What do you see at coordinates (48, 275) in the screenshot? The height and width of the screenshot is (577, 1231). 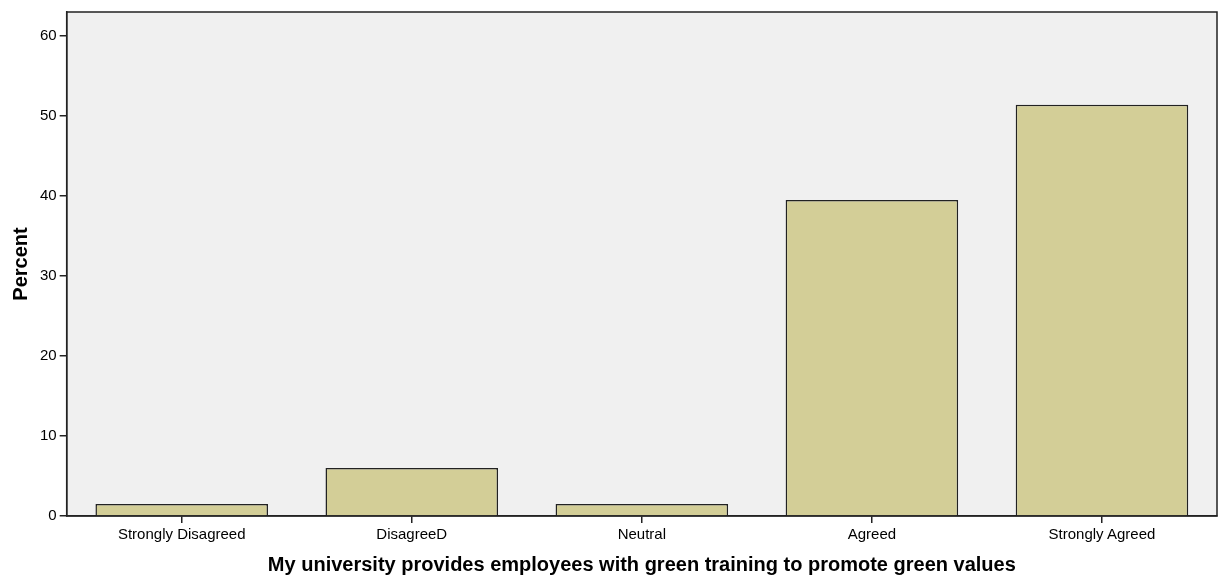 I see `y-tick-label: 30` at bounding box center [48, 275].